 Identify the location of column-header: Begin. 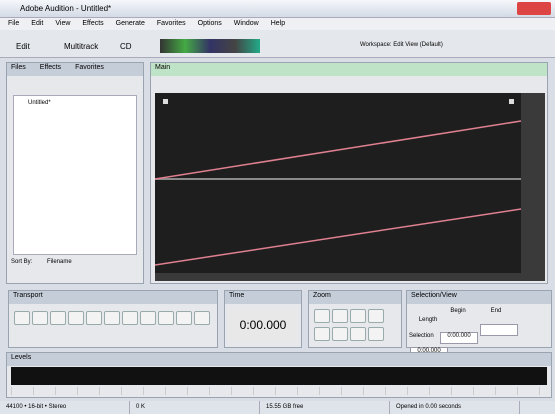
(458, 311).